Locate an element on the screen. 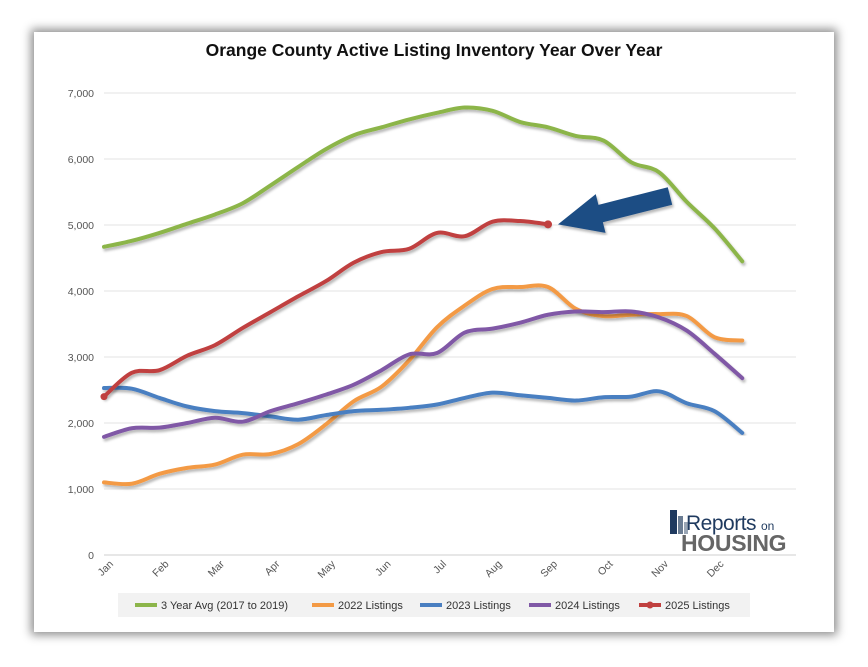 The image size is (868, 667). x-tick-label: Jan is located at coordinates (106, 568).